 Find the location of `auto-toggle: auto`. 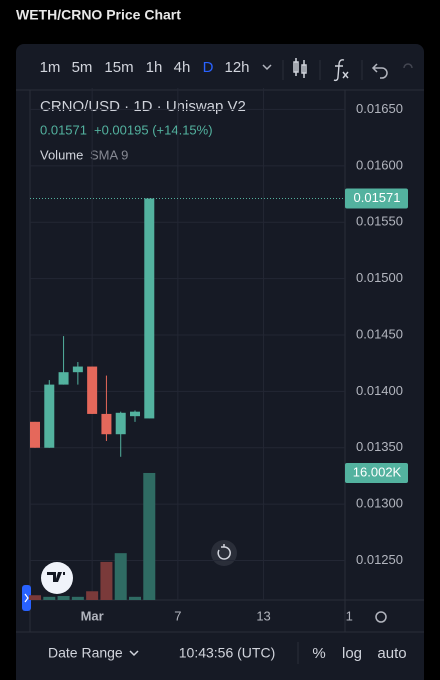

auto-toggle: auto is located at coordinates (391, 653).